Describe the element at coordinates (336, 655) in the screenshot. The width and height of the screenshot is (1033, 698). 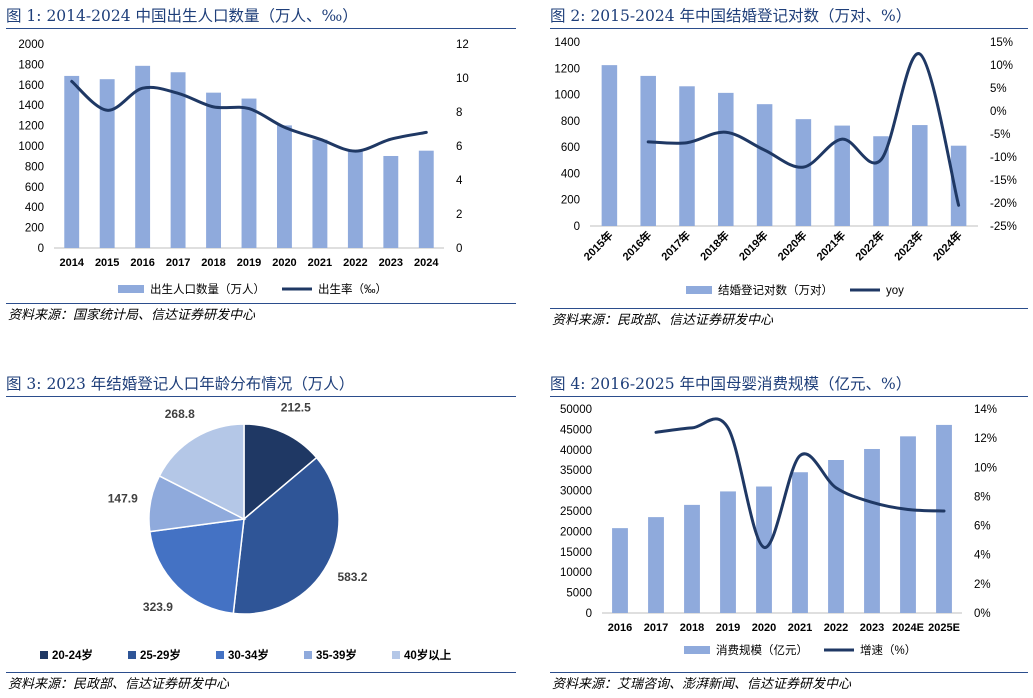
I see `legend-label: 35-39岁` at that location.